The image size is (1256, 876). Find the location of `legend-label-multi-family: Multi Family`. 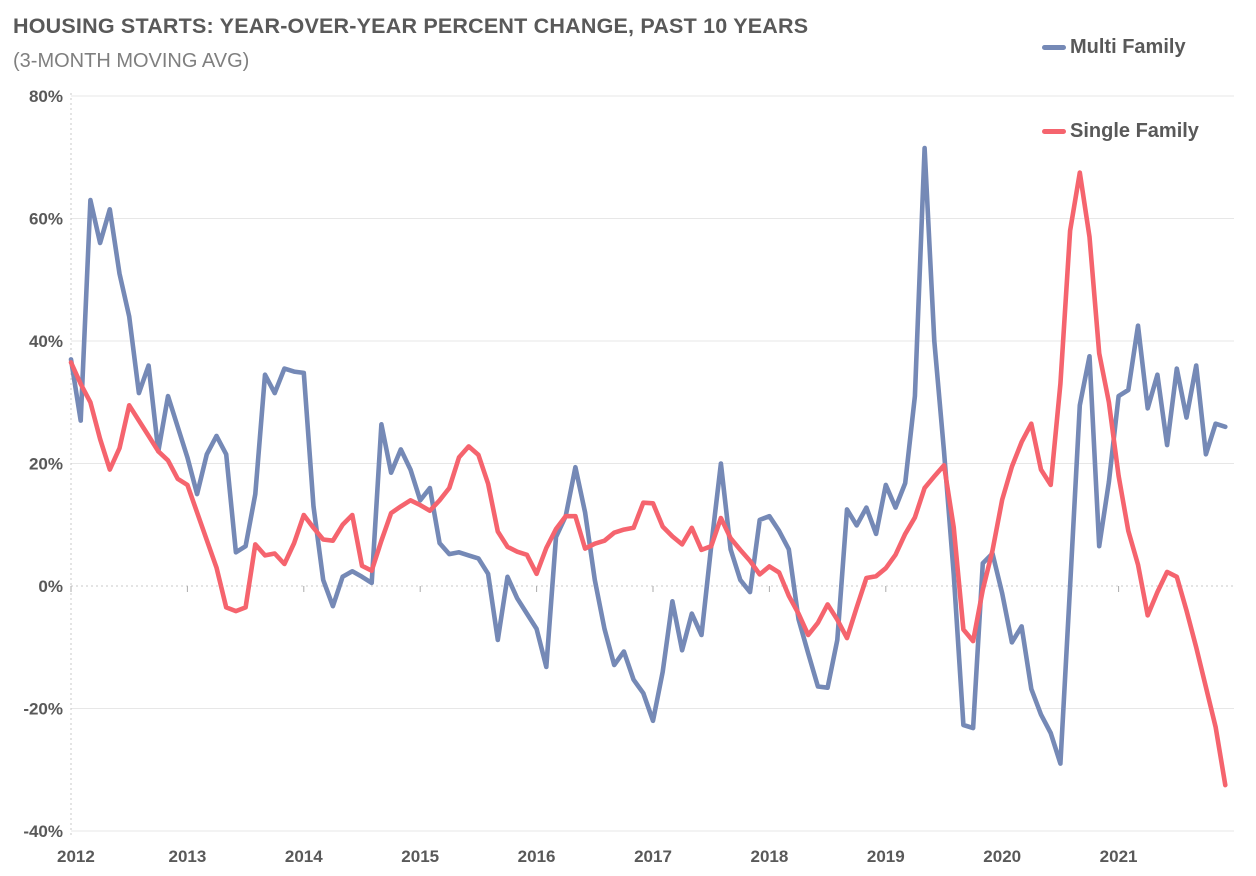

legend-label-multi-family: Multi Family is located at coordinates (1128, 47).